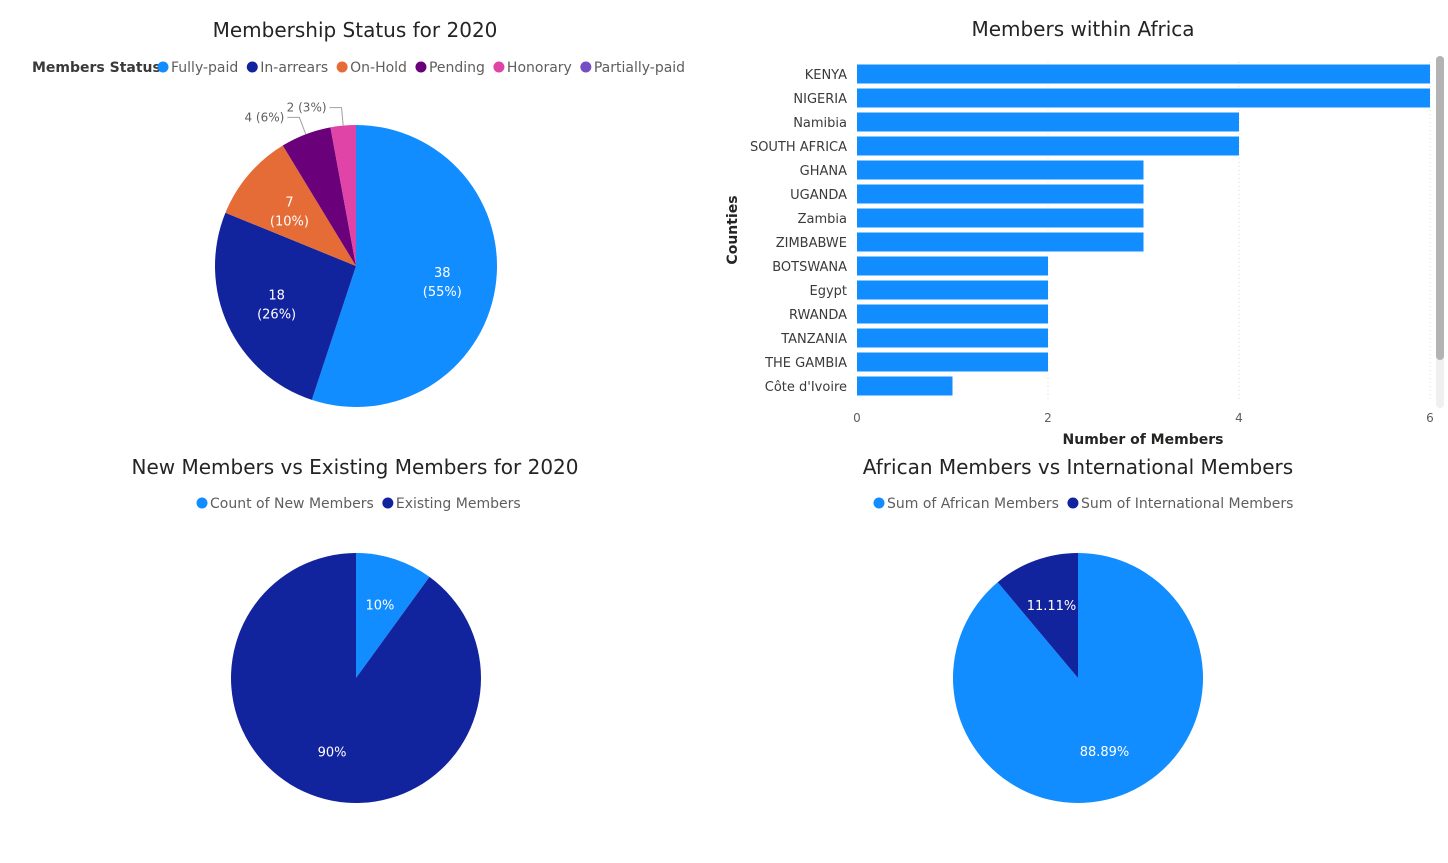 The image size is (1448, 863). I want to click on bar-tanzania, so click(952, 338).